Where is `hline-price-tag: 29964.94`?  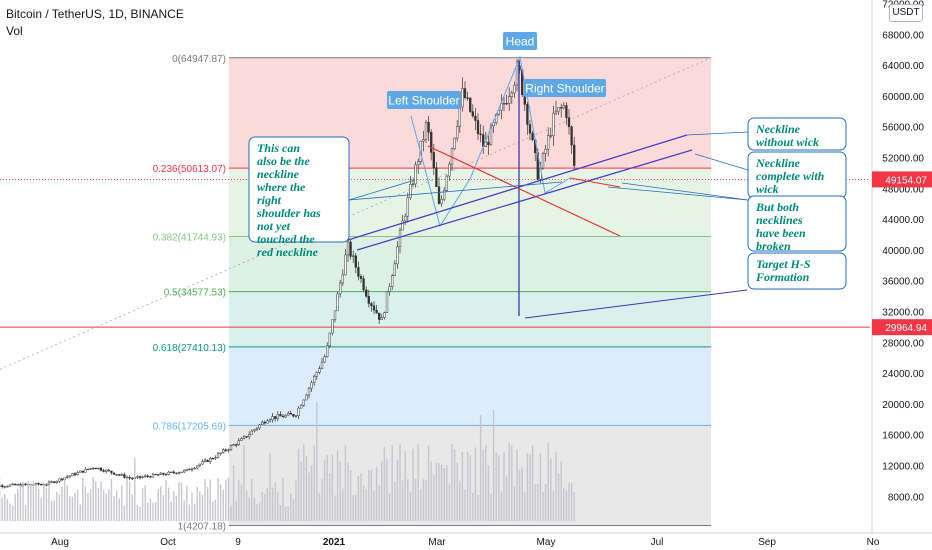 hline-price-tag: 29964.94 is located at coordinates (906, 328).